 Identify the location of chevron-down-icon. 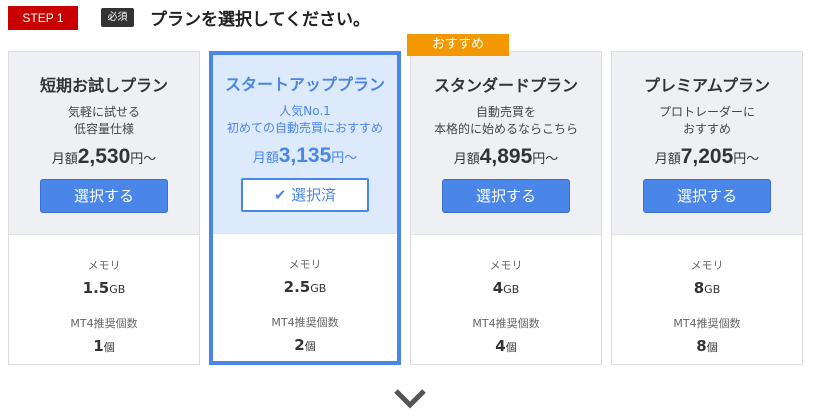
(410, 398).